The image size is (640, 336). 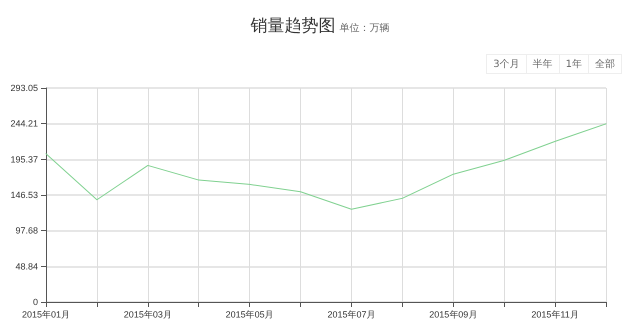 What do you see at coordinates (24, 195) in the screenshot?
I see `y-tick-label: 146.53` at bounding box center [24, 195].